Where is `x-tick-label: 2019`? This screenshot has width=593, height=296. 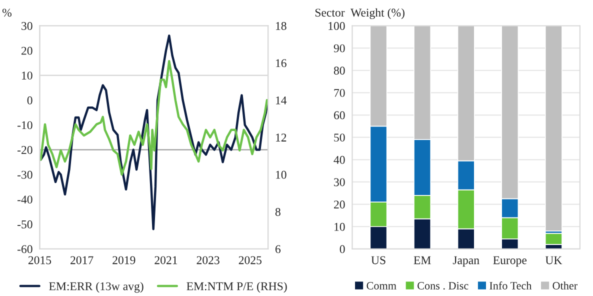
x-tick-label: 2019 is located at coordinates (124, 260).